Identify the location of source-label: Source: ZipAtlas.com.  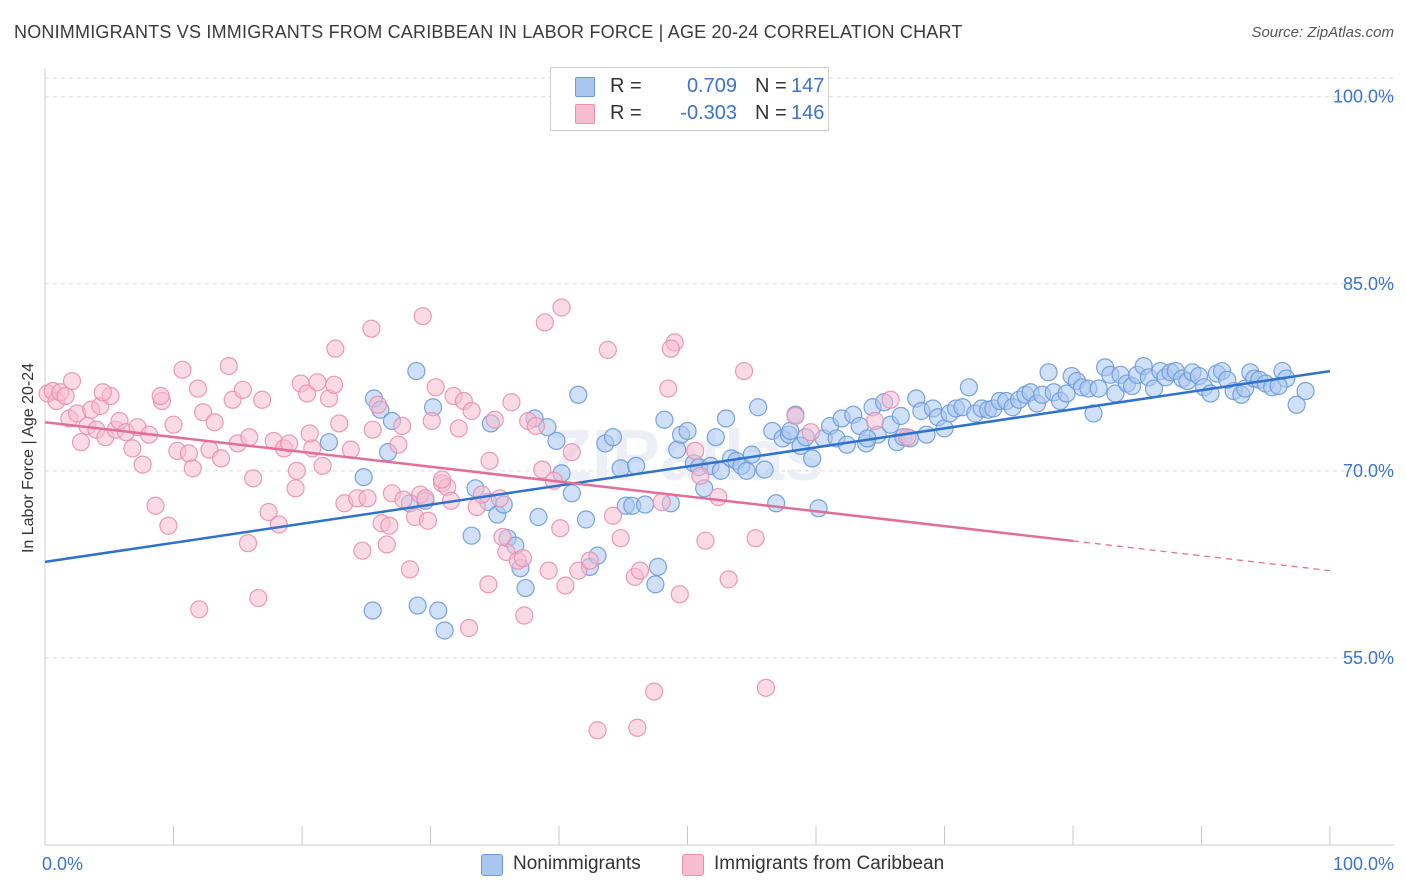
(1322, 32).